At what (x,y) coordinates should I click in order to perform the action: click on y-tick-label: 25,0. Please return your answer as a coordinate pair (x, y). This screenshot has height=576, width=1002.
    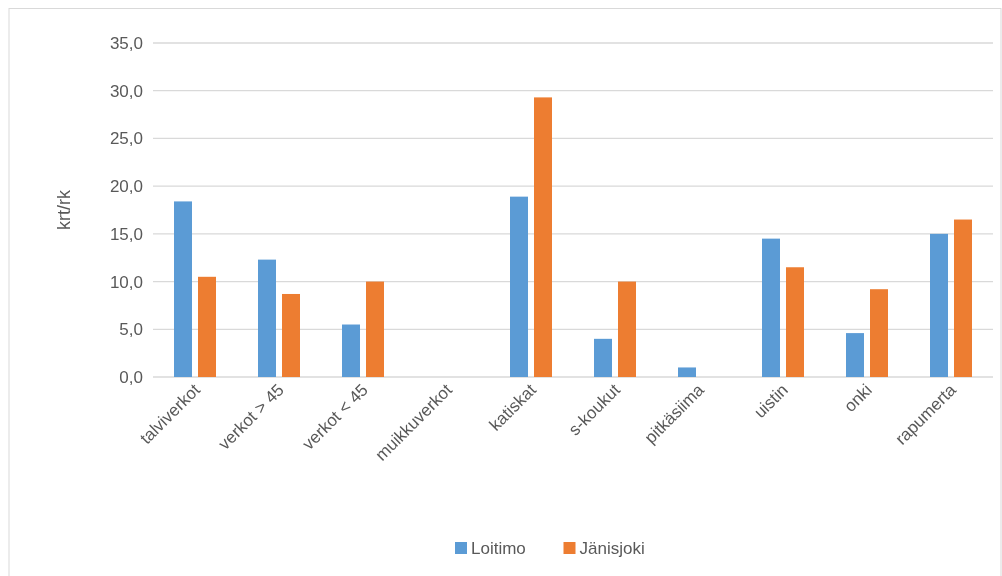
    Looking at the image, I should click on (126, 139).